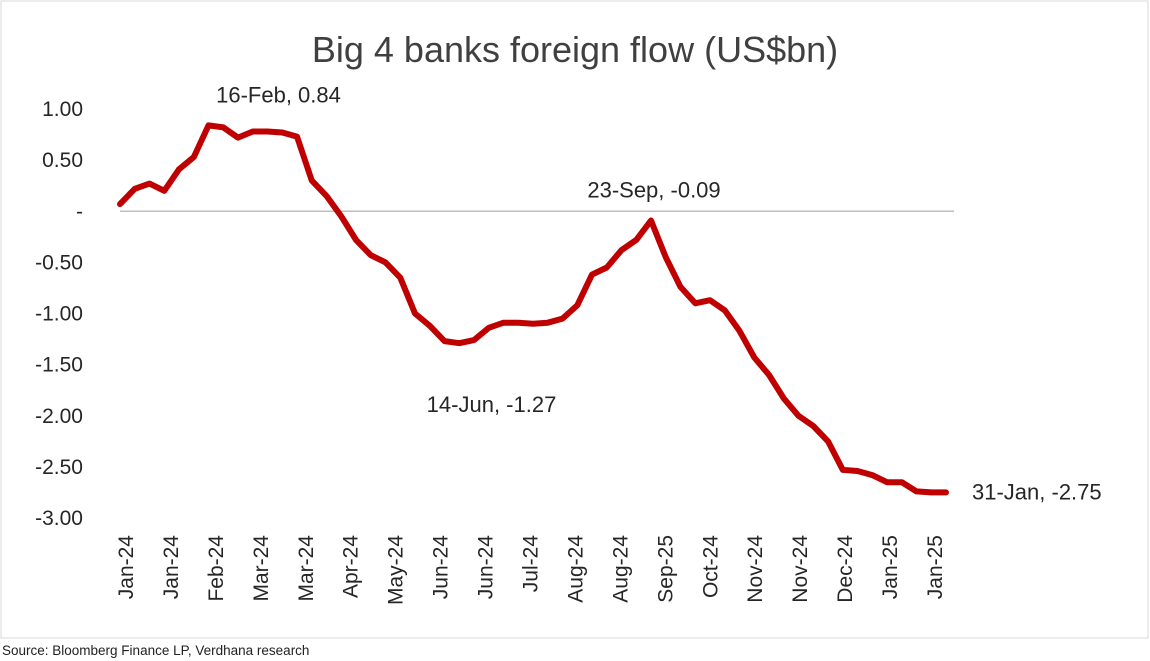 Image resolution: width=1150 pixels, height=661 pixels. I want to click on y-tick-label: -2.50, so click(59, 467).